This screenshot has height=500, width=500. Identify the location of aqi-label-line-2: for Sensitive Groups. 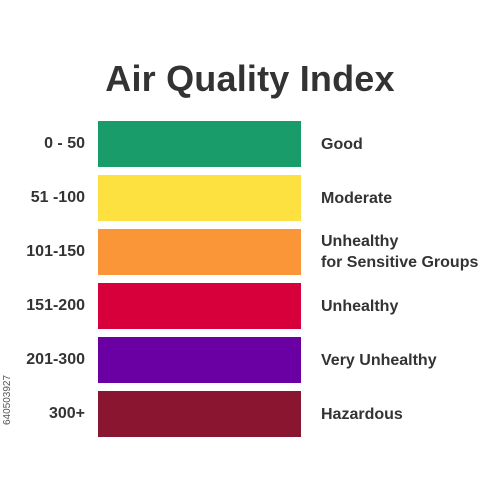
(400, 262).